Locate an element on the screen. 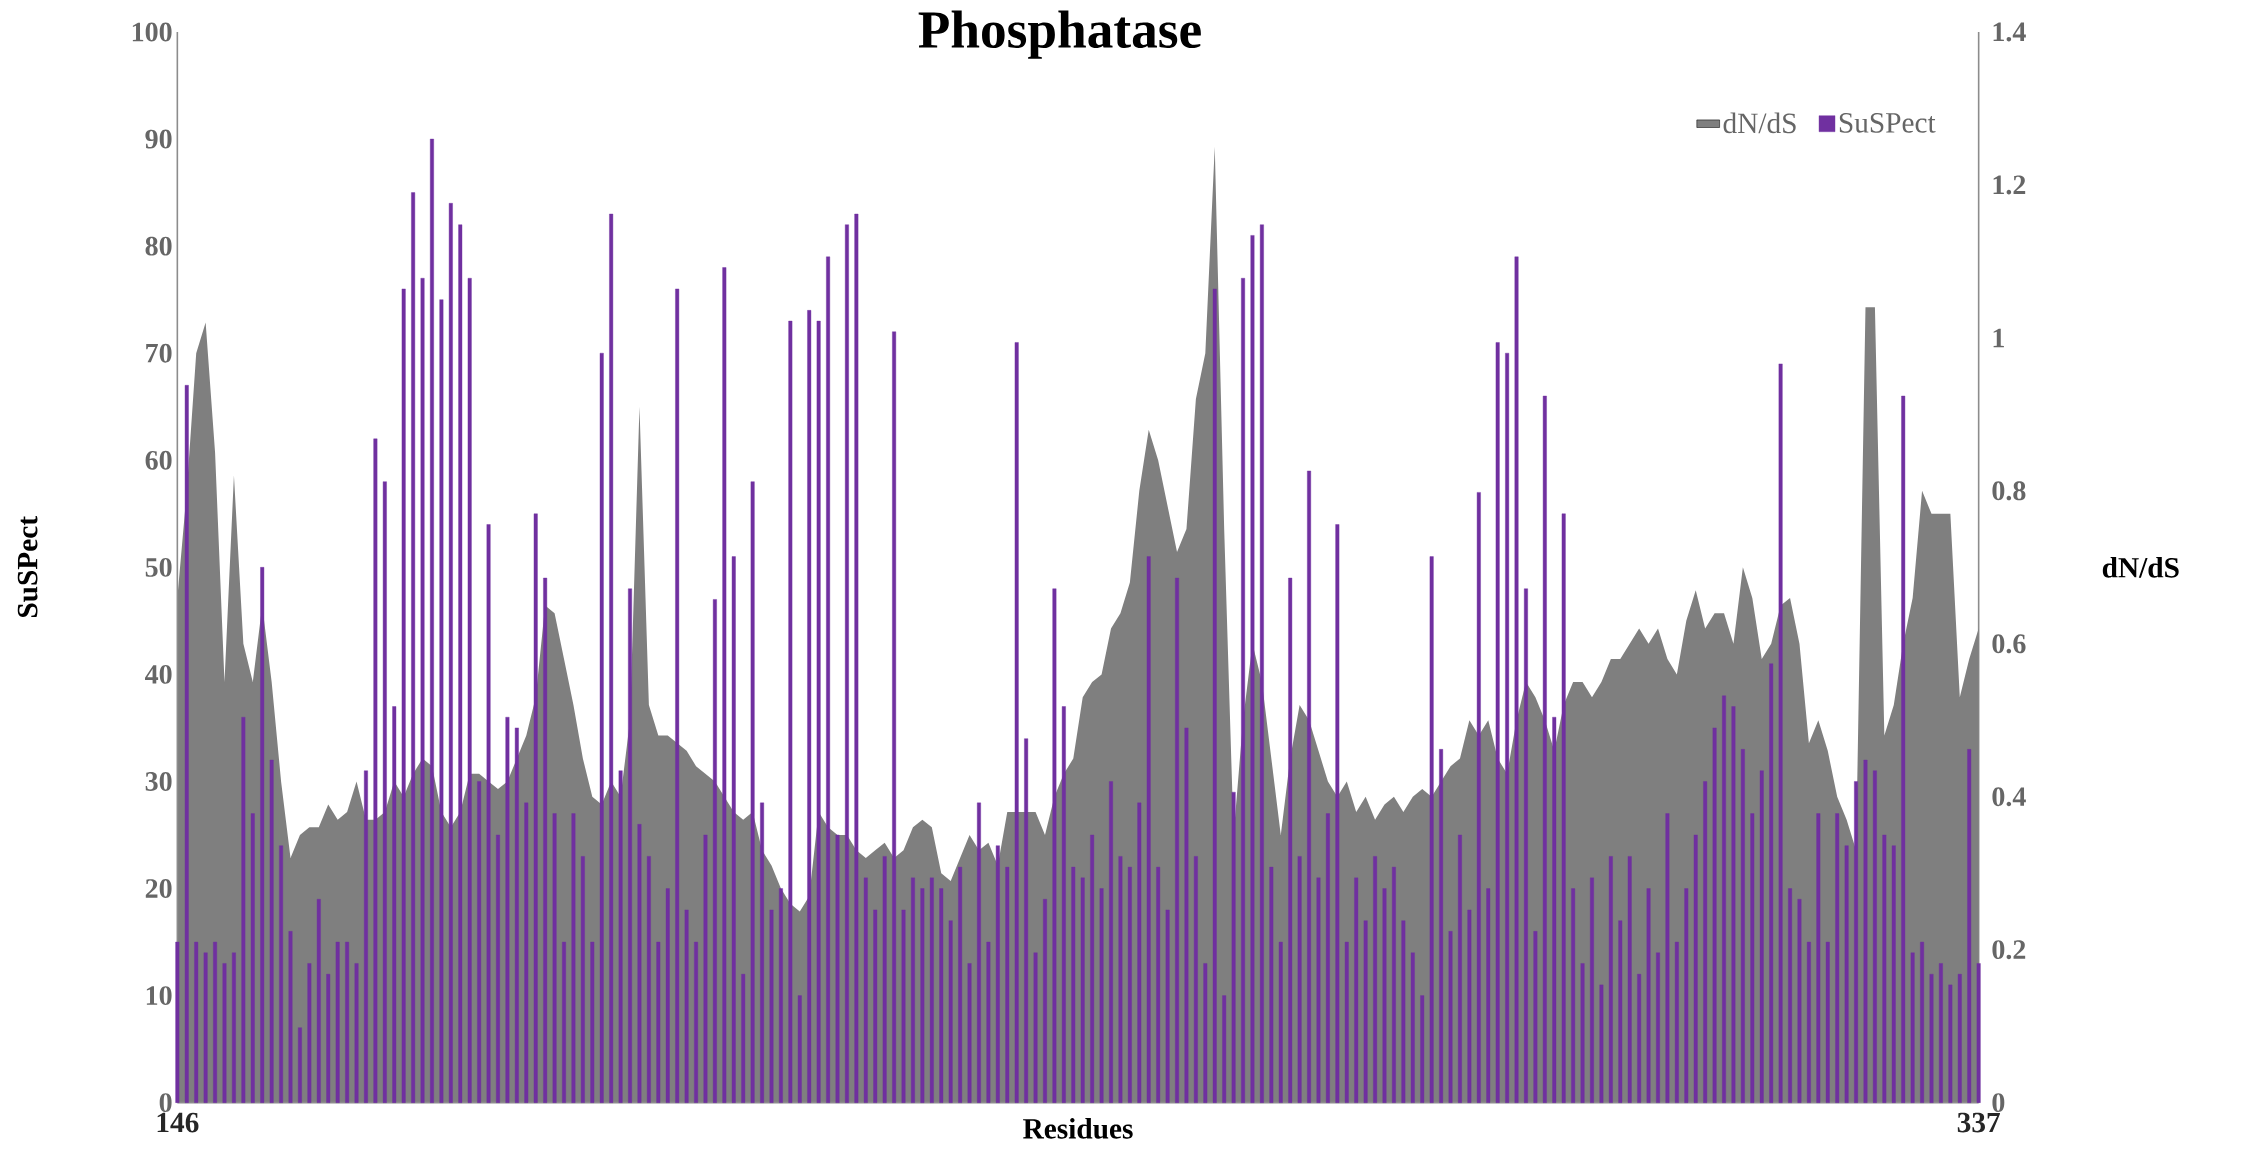  y2-tick-label: 0.6 is located at coordinates (2009, 644).